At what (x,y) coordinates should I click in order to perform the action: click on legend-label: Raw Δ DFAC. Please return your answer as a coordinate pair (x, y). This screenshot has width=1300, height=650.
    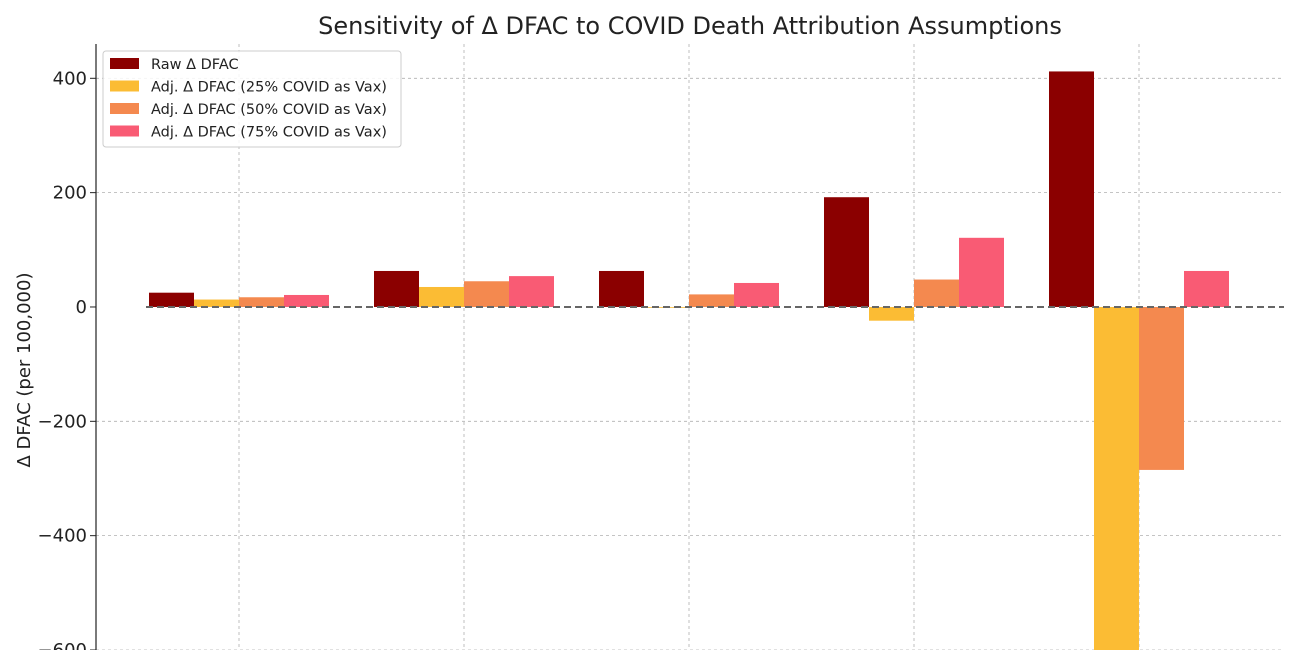
    Looking at the image, I should click on (195, 65).